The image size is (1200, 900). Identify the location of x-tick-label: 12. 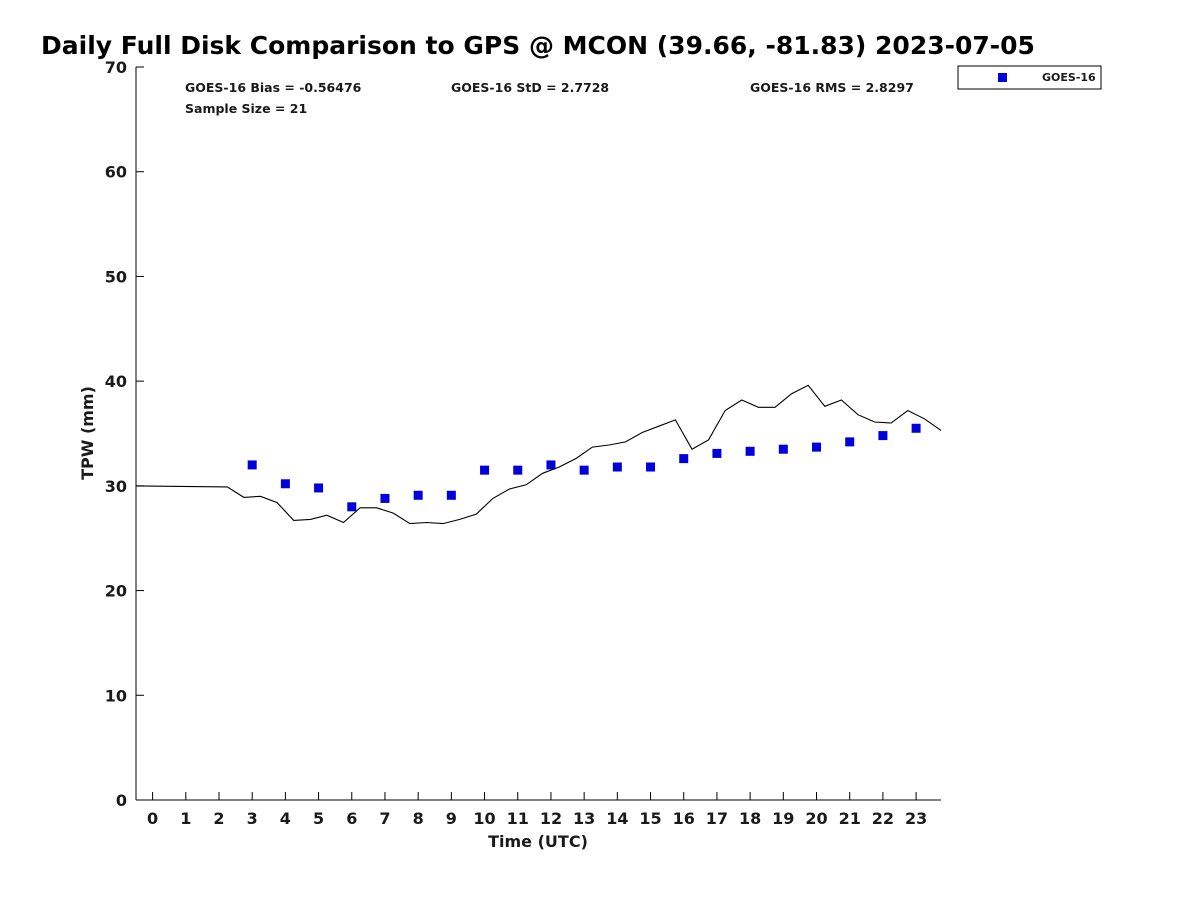
(551, 818).